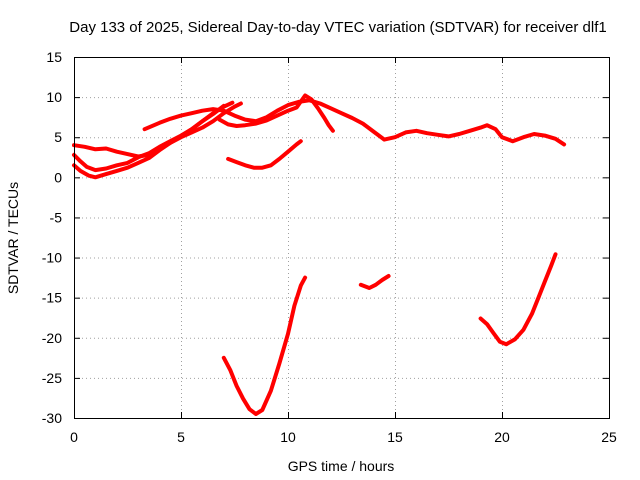  Describe the element at coordinates (54, 57) in the screenshot. I see `y-tick-label: 15` at that location.